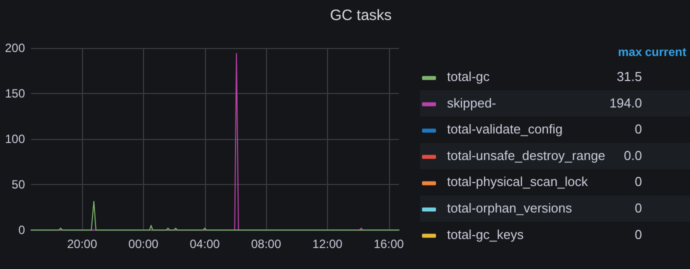  What do you see at coordinates (22, 230) in the screenshot?
I see `y-tick-label: 0` at bounding box center [22, 230].